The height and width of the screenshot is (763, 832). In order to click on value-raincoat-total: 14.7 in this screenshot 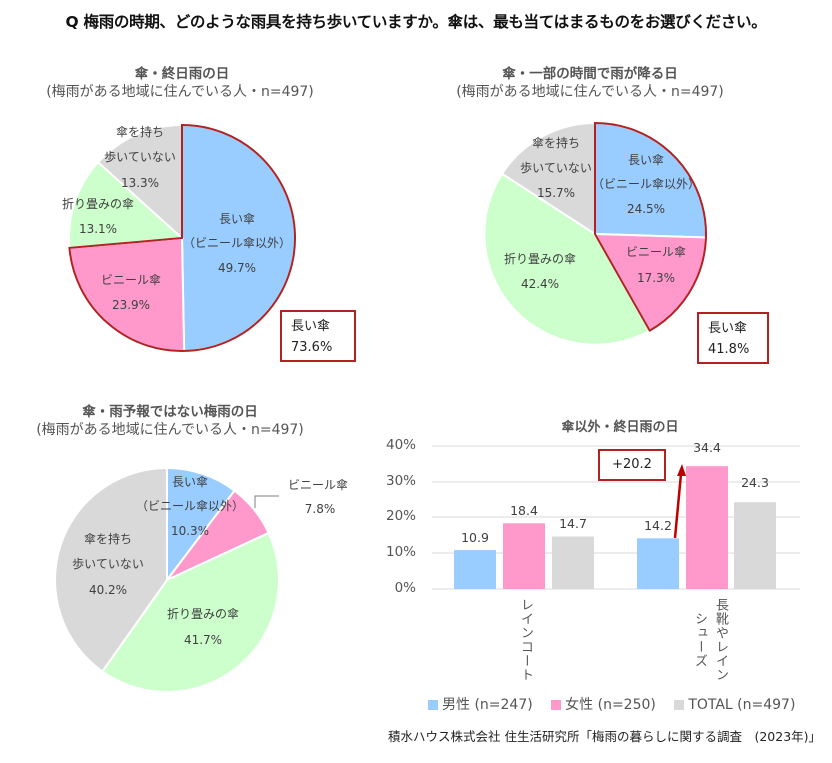, I will do `click(573, 523)`.